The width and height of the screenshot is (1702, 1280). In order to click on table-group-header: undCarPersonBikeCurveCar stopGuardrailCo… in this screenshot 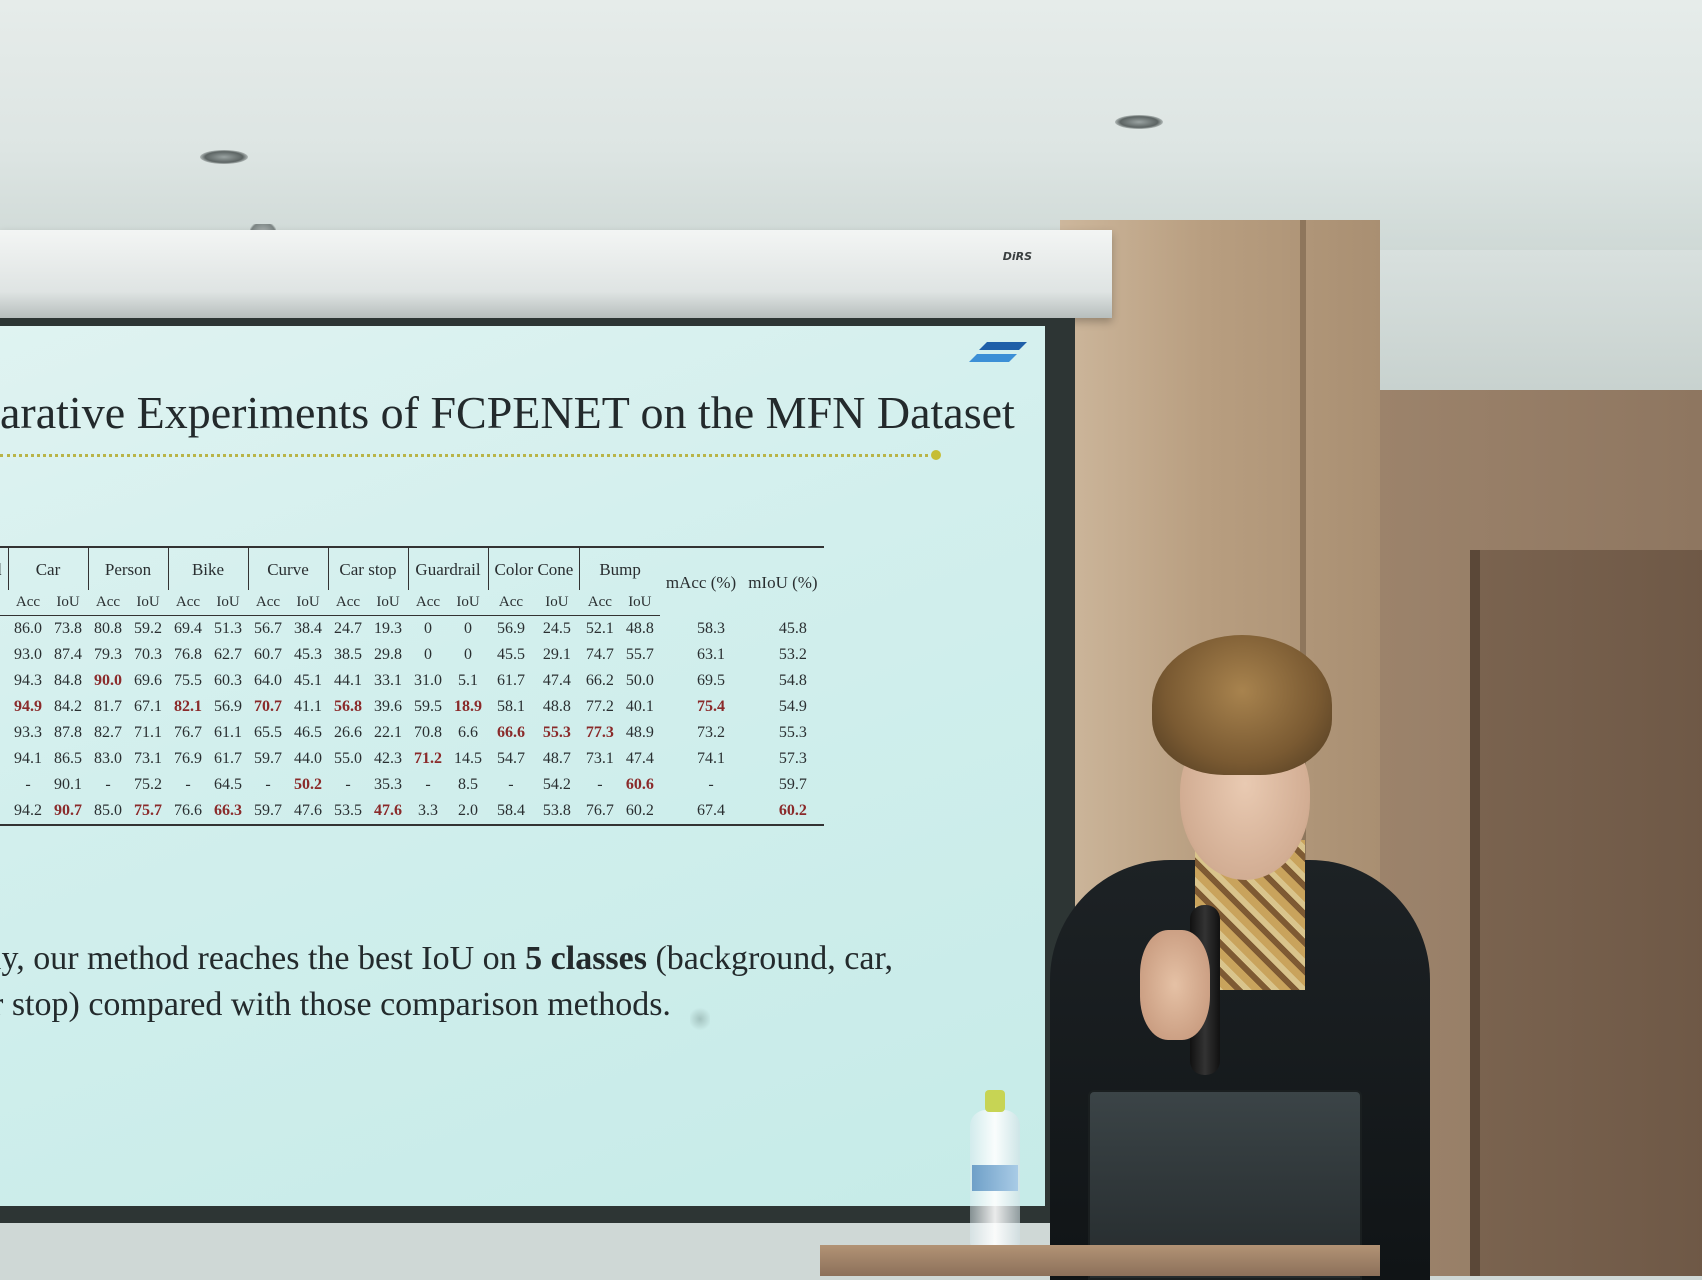, I will do `click(412, 569)`.